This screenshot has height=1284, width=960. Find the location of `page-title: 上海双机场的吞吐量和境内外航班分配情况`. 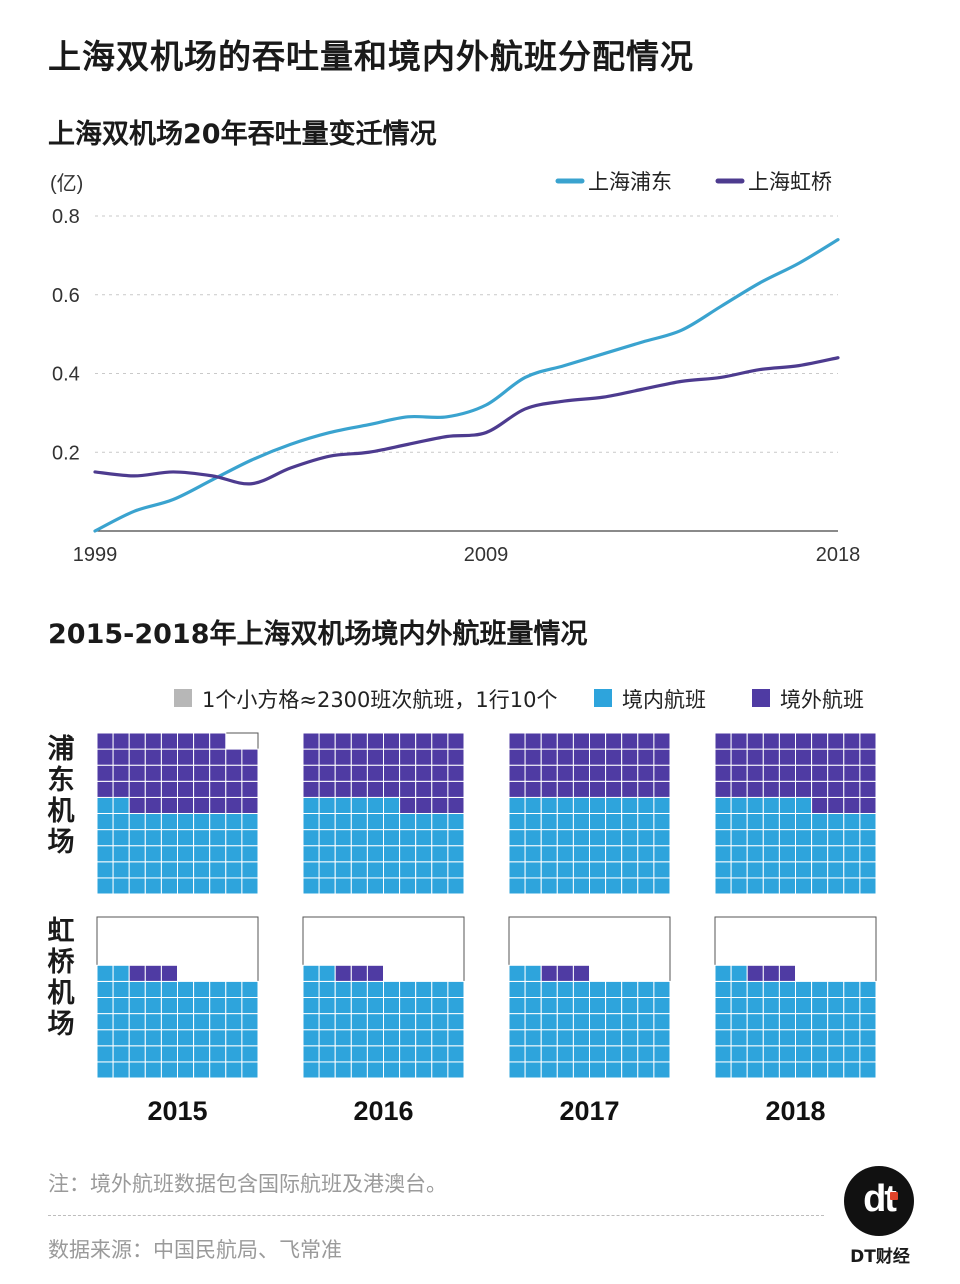

page-title: 上海双机场的吞吐量和境内外航班分配情况 is located at coordinates (371, 56).